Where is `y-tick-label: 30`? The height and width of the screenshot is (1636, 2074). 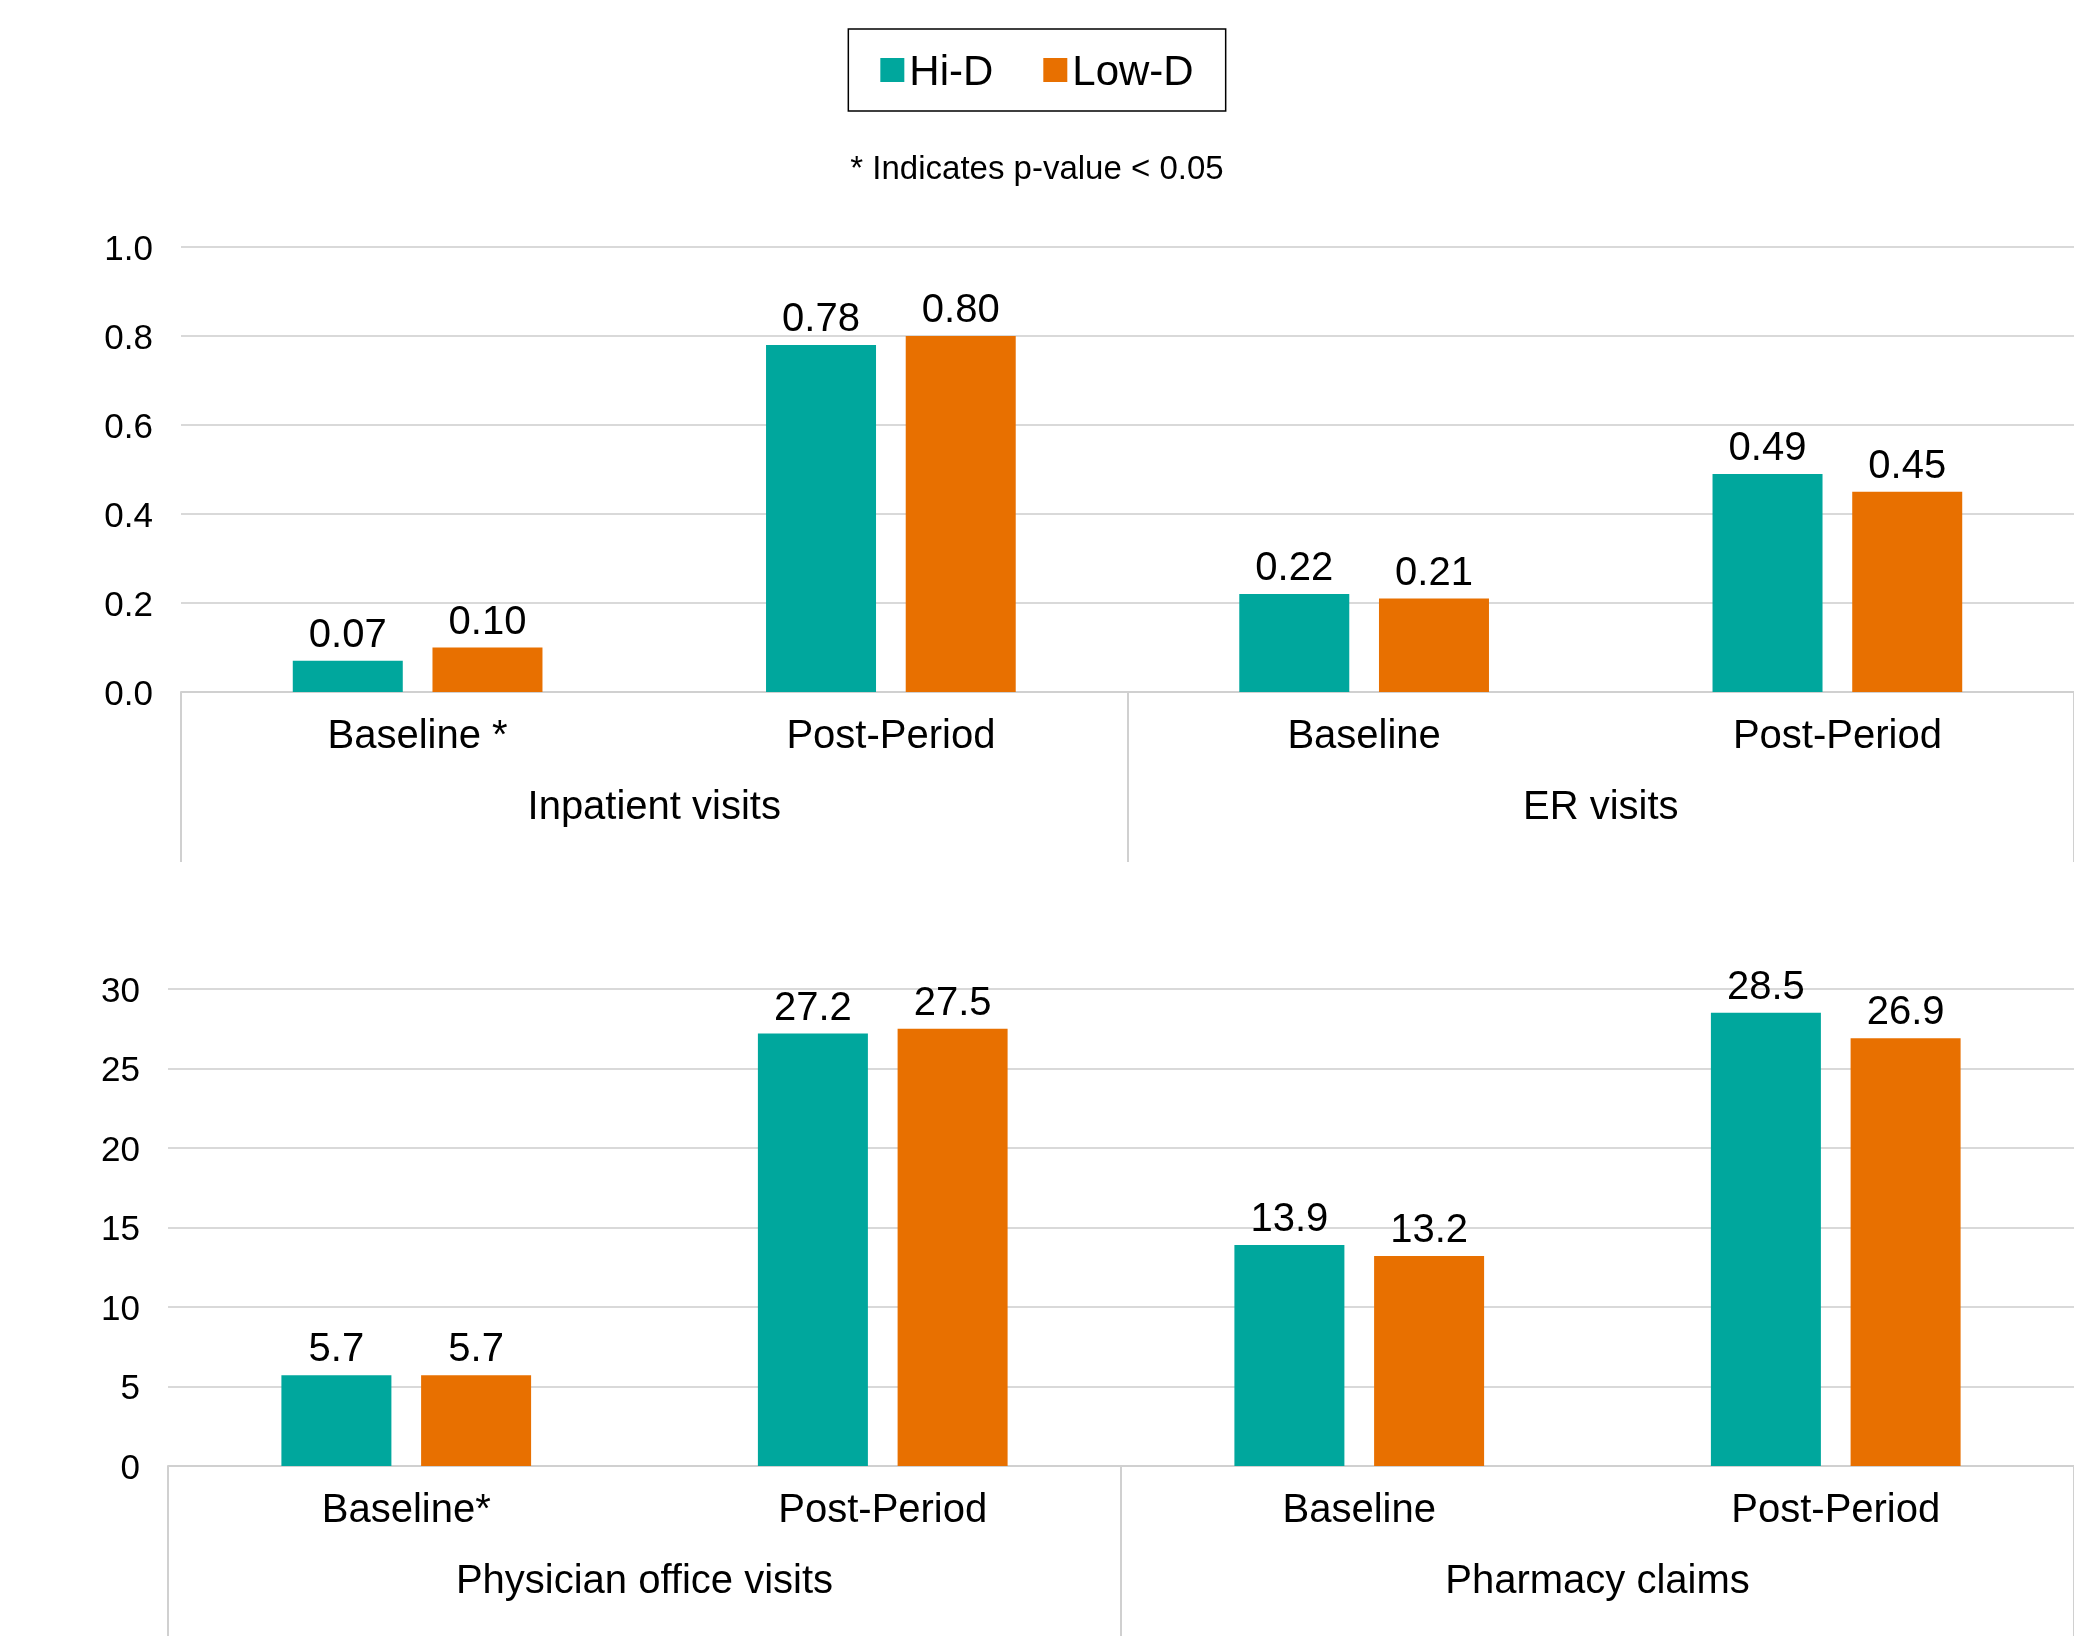 y-tick-label: 30 is located at coordinates (120, 989).